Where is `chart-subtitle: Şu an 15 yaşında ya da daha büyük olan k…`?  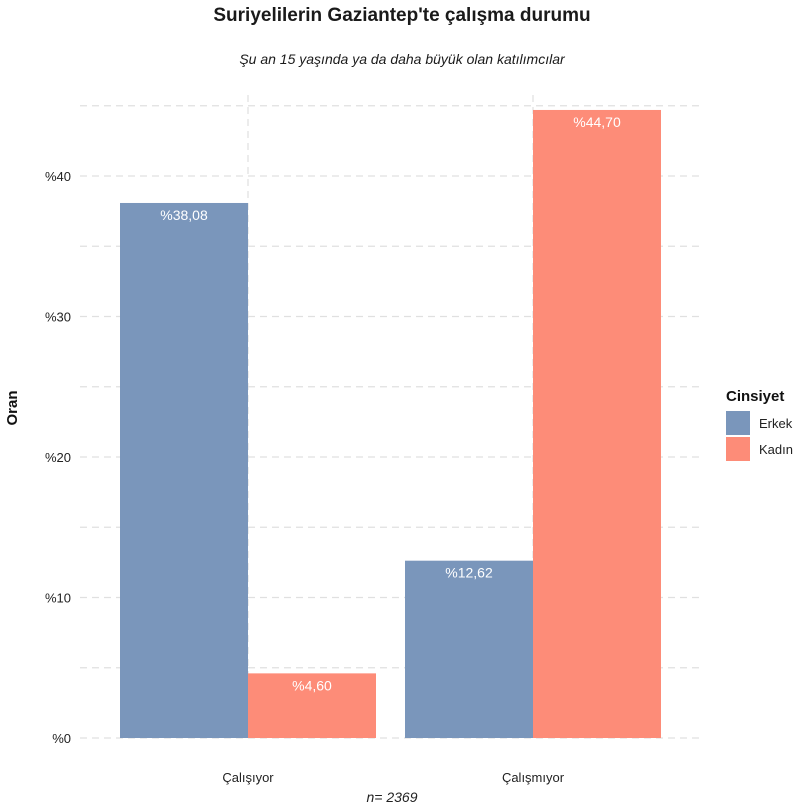 chart-subtitle: Şu an 15 yaşında ya da daha büyük olan k… is located at coordinates (402, 59).